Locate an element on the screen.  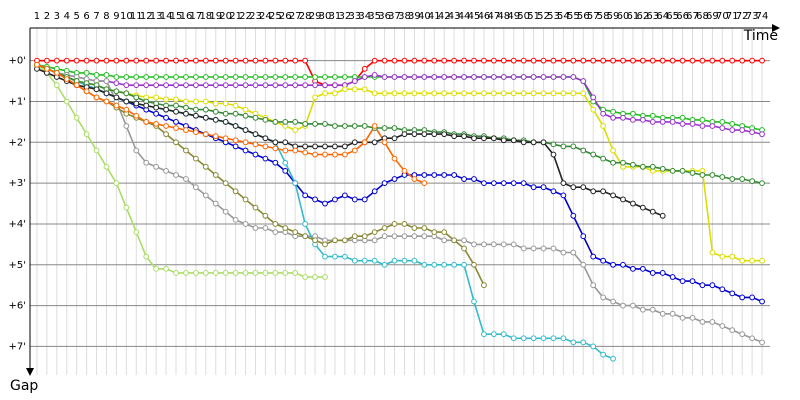
x-tick-label: 54 is located at coordinates (563, 16).